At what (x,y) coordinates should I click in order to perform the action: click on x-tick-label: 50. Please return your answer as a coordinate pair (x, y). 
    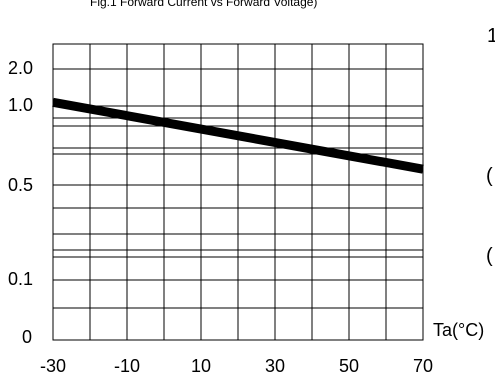
    Looking at the image, I should click on (349, 366).